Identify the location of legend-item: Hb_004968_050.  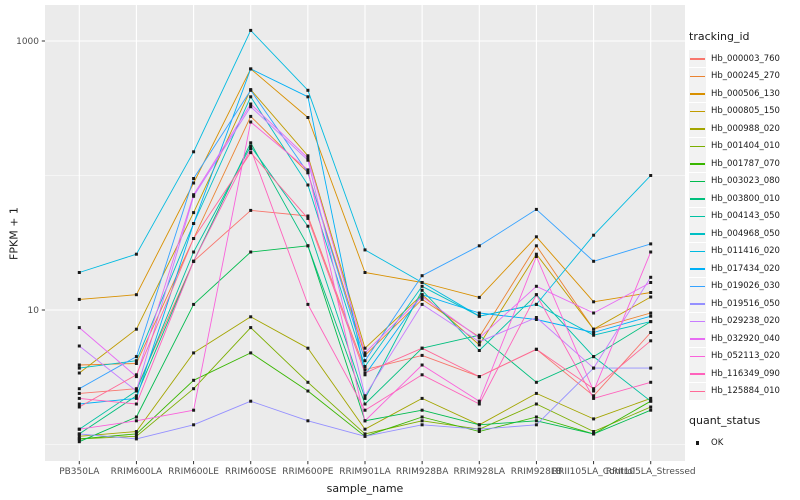
(744, 234).